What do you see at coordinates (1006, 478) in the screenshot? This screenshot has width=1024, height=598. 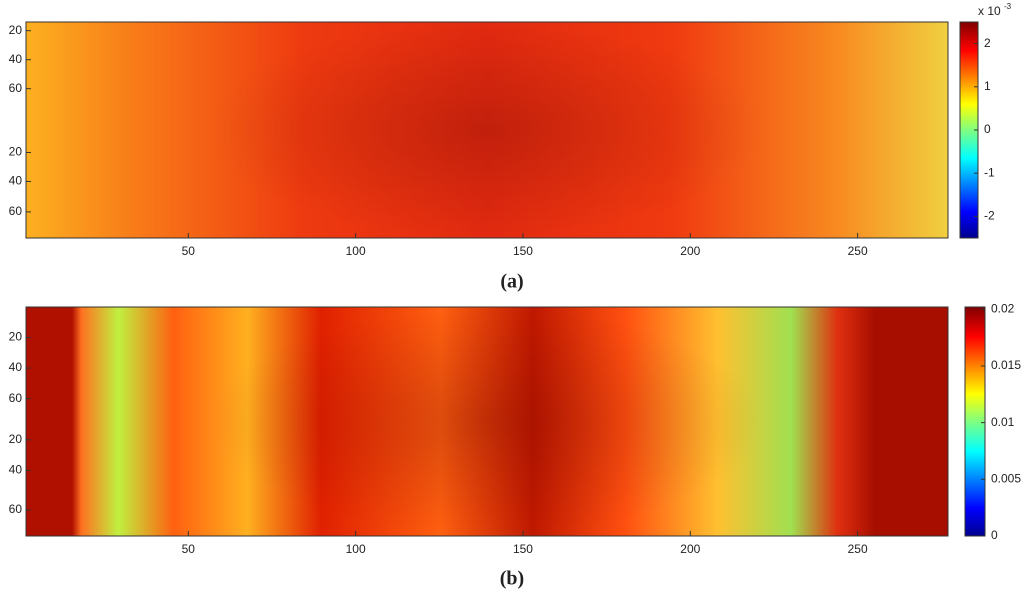 I see `colorbar-tick-label: 0.005` at bounding box center [1006, 478].